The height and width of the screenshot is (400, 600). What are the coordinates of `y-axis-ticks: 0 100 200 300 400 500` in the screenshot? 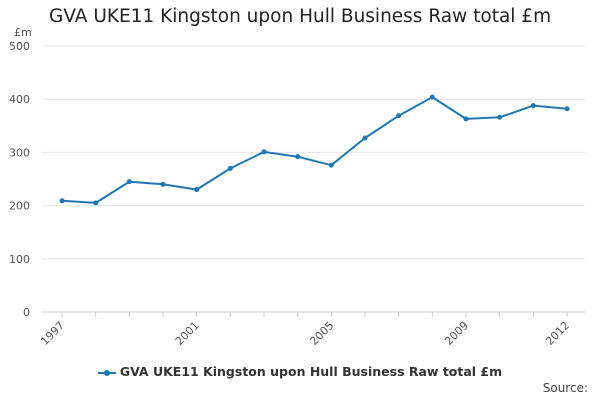 It's located at (19, 179).